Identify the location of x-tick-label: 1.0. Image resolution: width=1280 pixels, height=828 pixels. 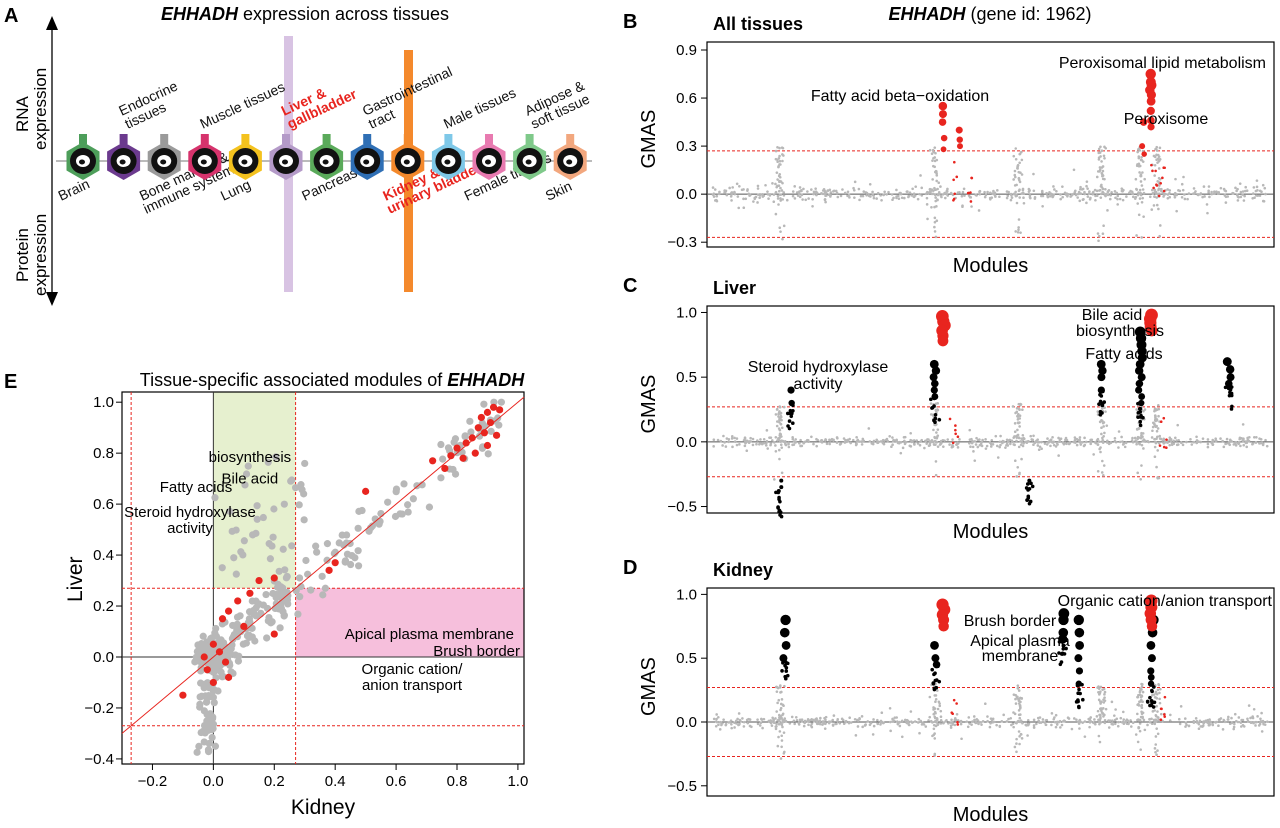
(517, 781).